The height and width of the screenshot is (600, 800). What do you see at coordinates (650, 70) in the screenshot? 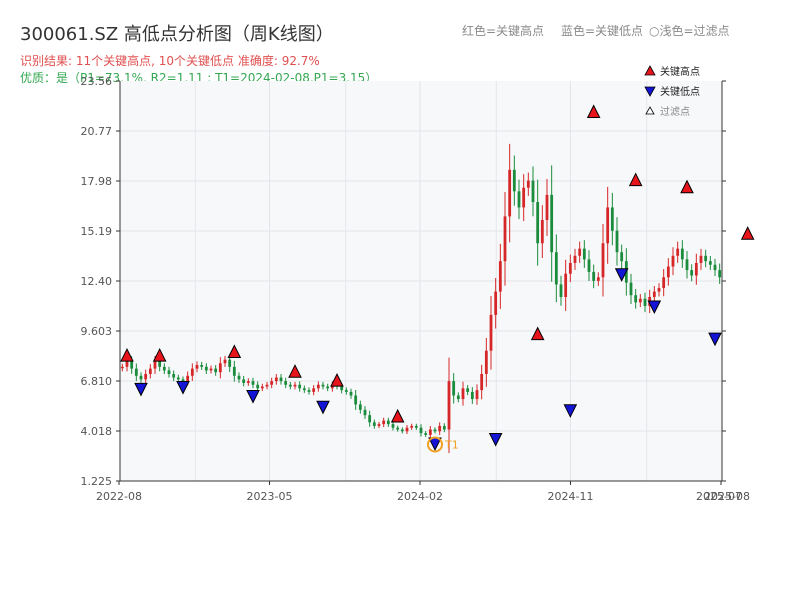
I see `legend-high-marker` at bounding box center [650, 70].